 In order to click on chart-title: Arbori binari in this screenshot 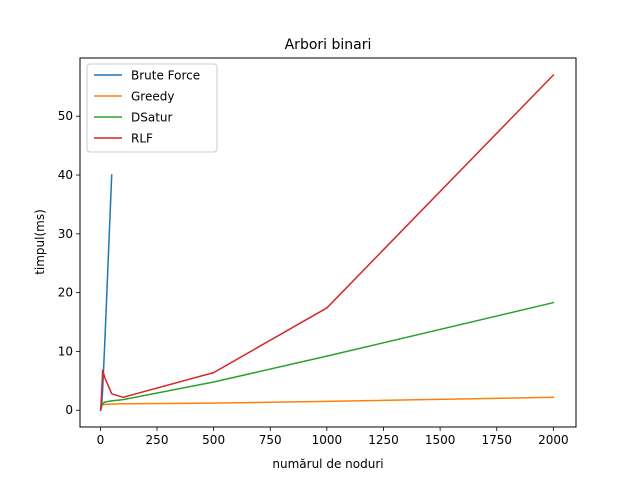, I will do `click(328, 45)`.